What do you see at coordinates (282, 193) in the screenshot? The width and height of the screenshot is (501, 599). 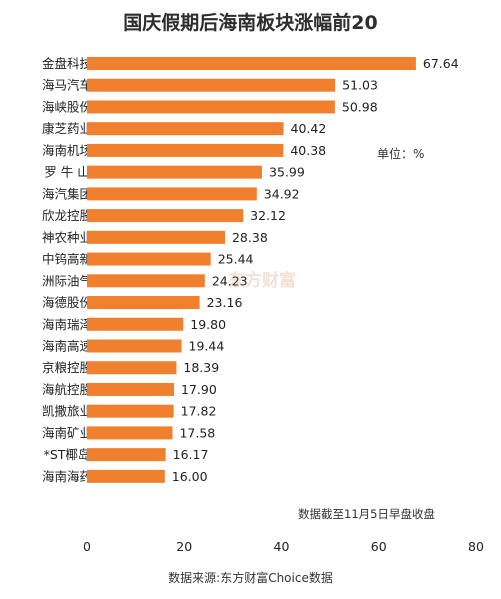 I see `data-label: 34.92` at bounding box center [282, 193].